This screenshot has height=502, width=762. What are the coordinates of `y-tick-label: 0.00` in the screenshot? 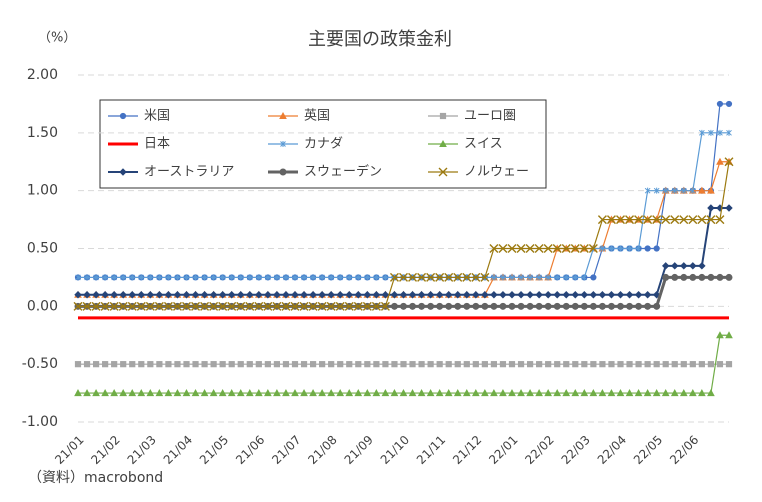 It's located at (42, 306).